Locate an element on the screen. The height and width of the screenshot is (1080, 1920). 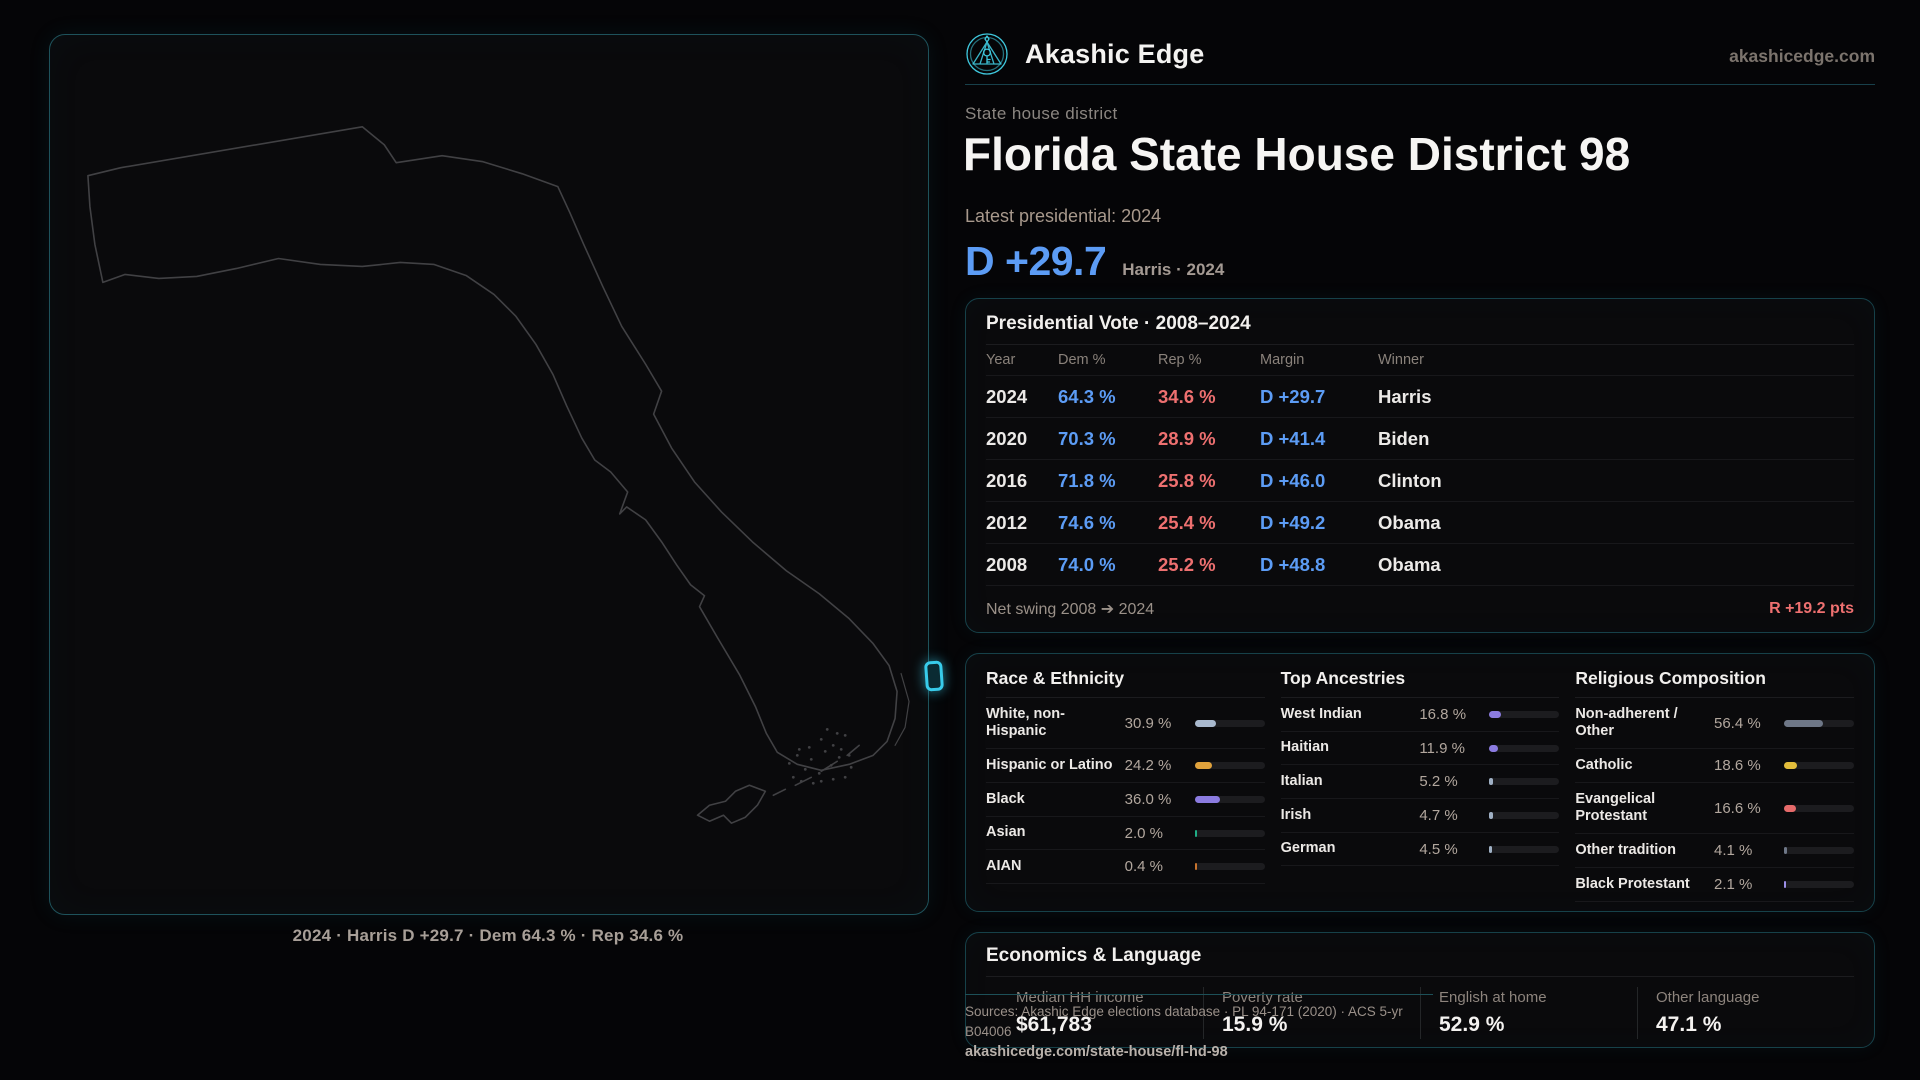
stat-row-label: Other tradition is located at coordinates (1626, 849).